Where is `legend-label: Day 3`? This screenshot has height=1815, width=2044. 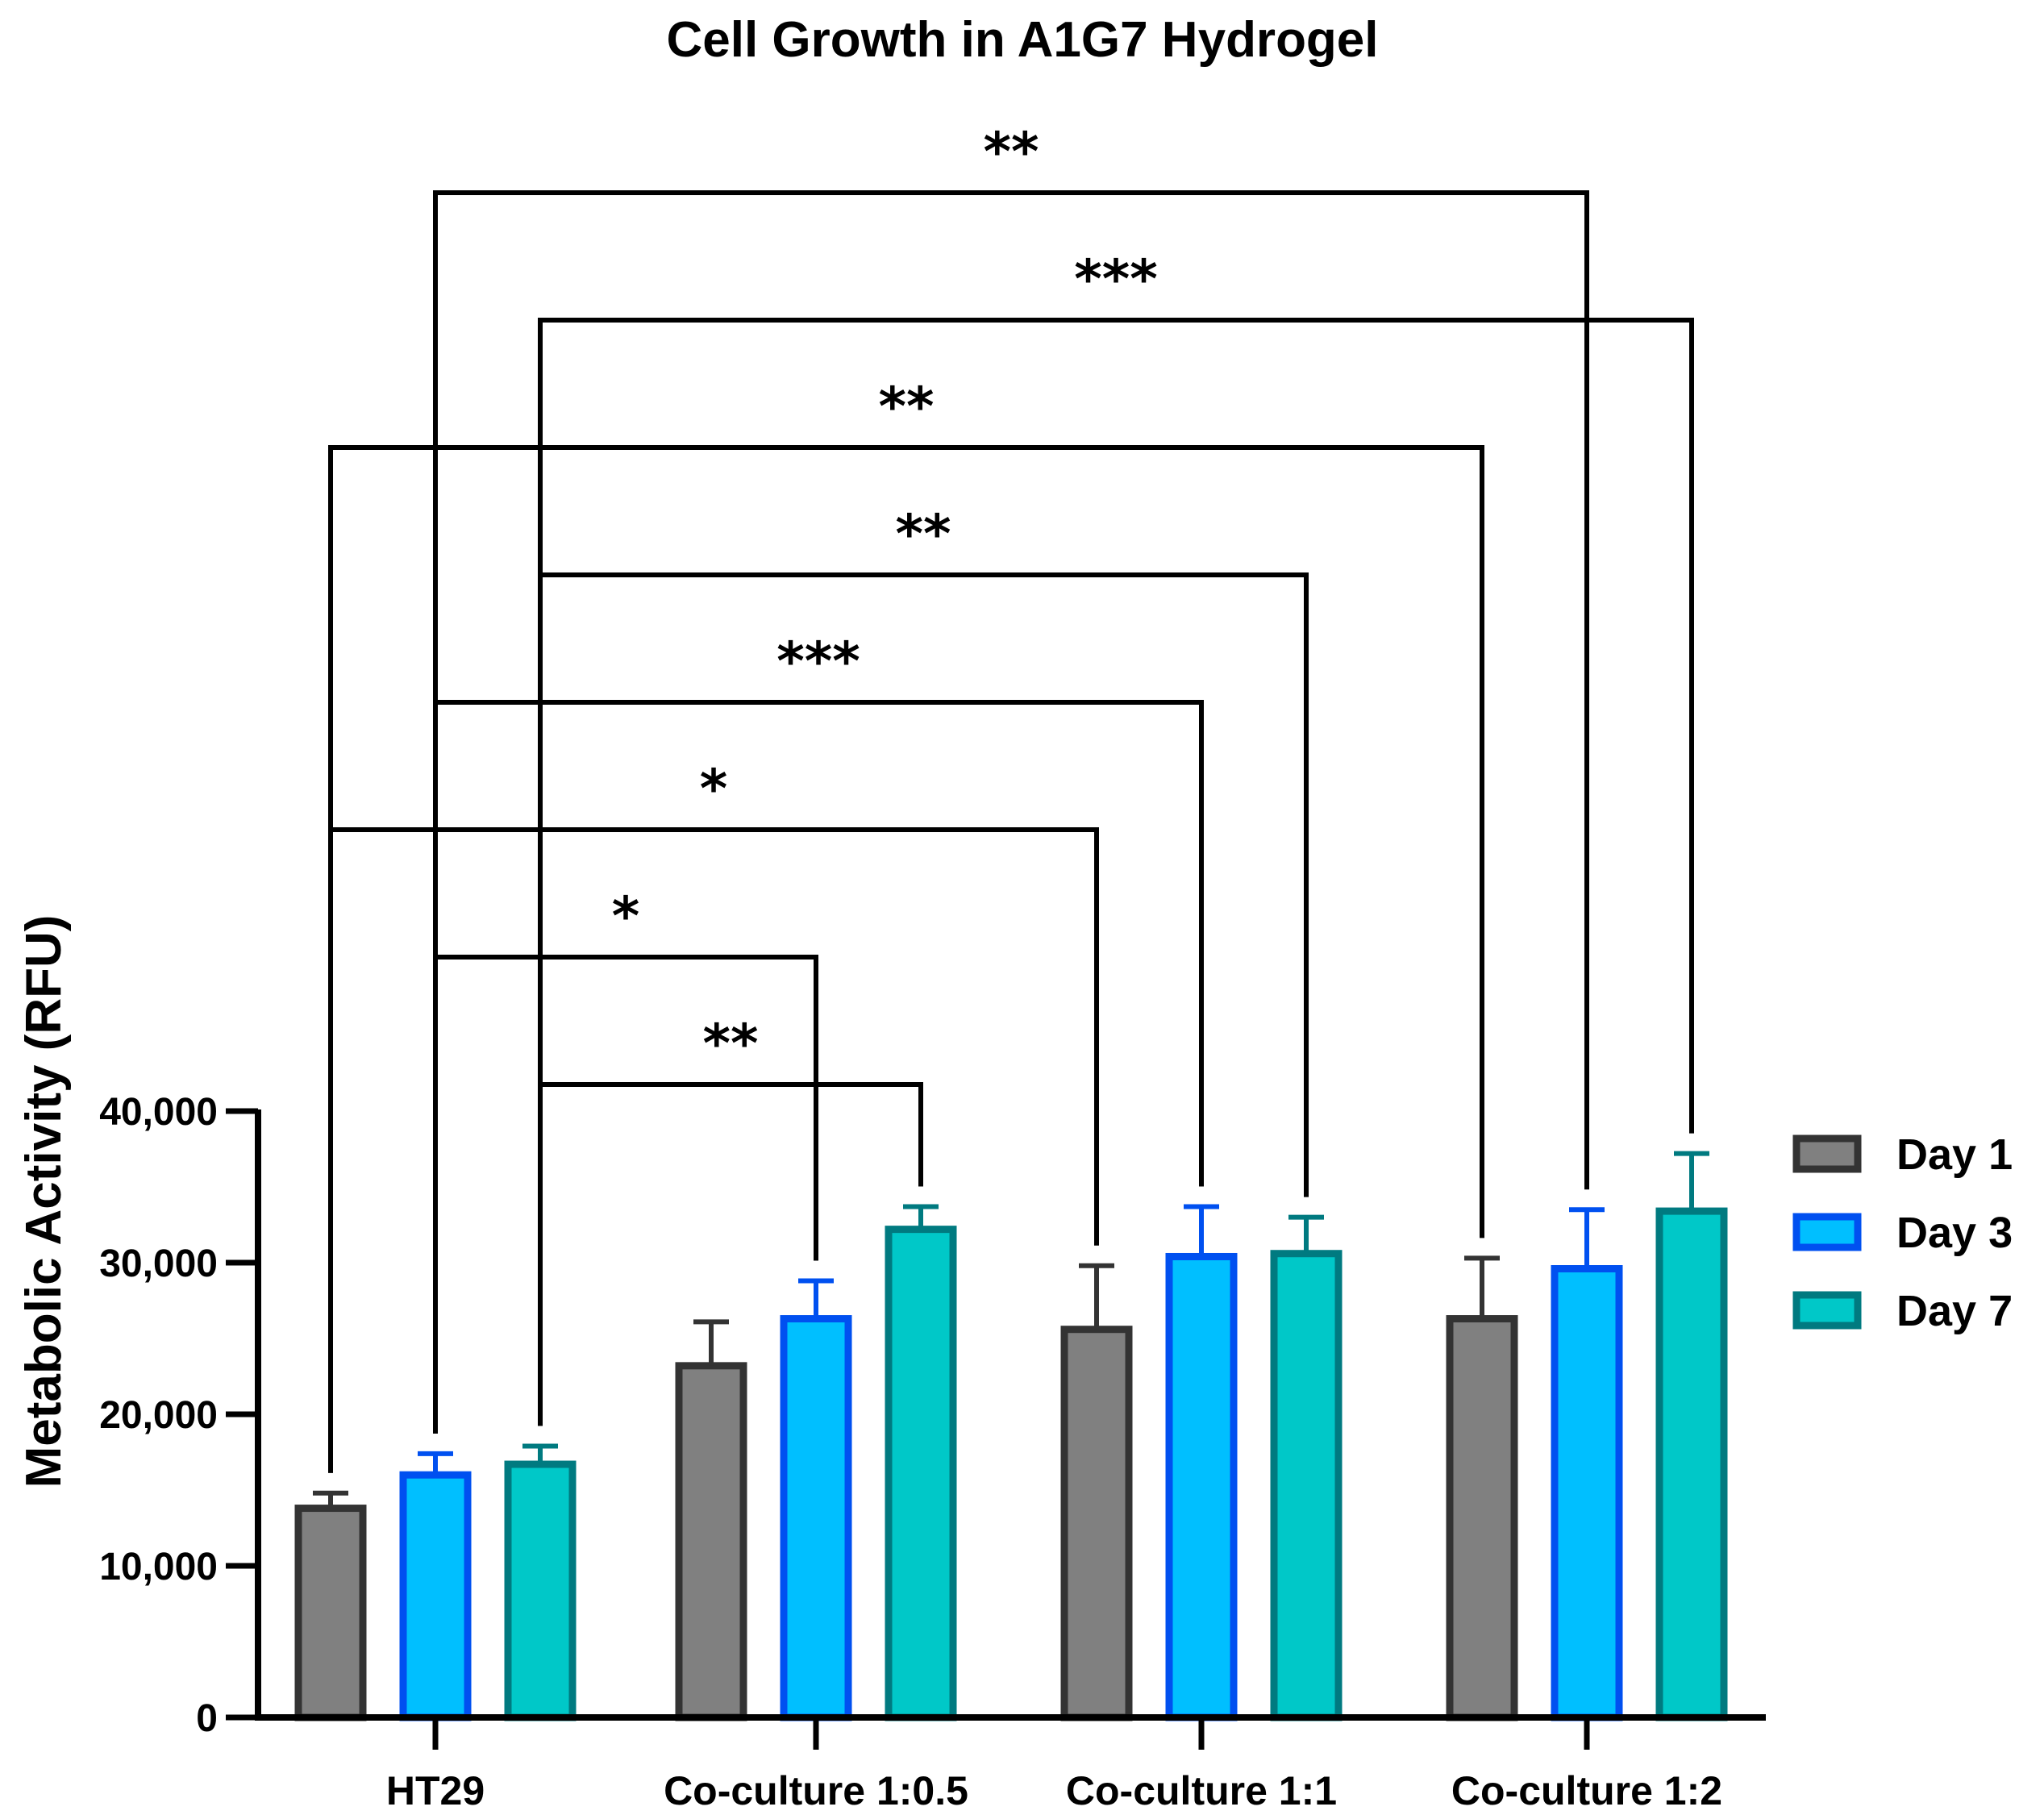 legend-label: Day 3 is located at coordinates (1954, 1233).